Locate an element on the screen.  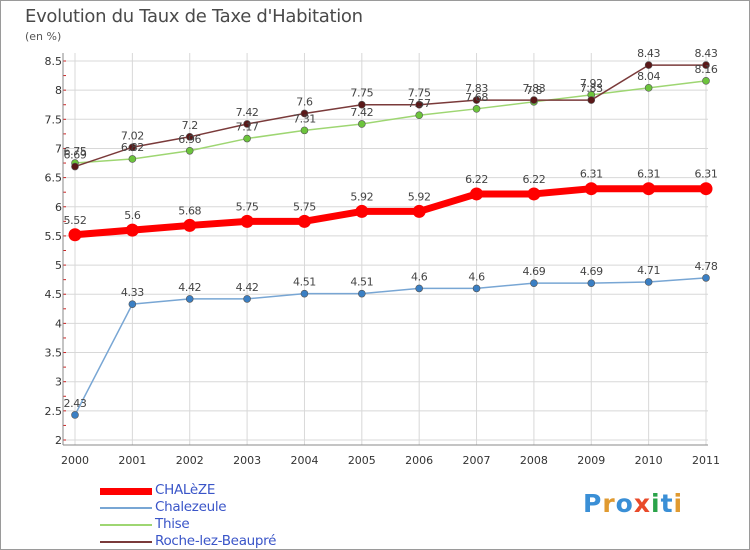
x-tick-label: 2008 is located at coordinates (534, 460).